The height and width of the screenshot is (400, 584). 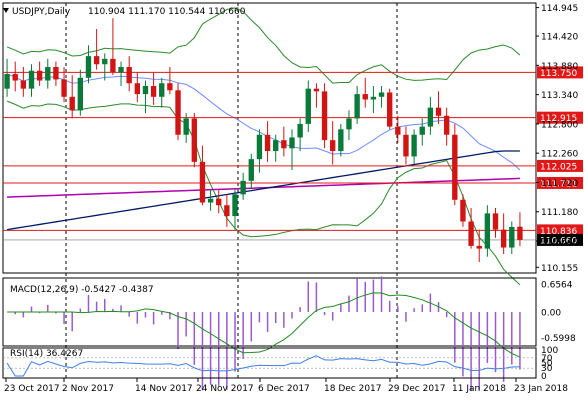 What do you see at coordinates (559, 155) in the screenshot?
I see `price-tick-label: 112.260` at bounding box center [559, 155].